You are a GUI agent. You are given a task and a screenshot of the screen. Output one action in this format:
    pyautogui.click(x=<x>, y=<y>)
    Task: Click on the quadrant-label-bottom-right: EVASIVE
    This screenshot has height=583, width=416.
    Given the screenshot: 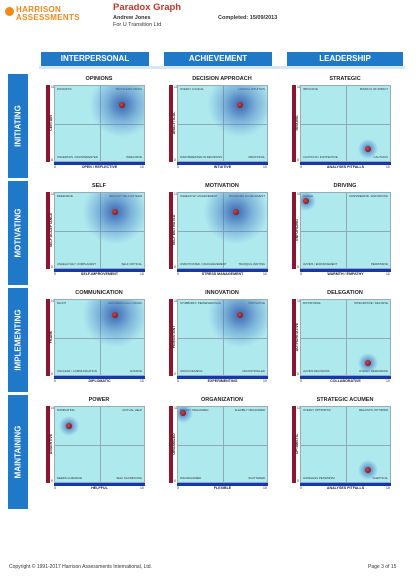 What is the action you would take?
    pyautogui.click(x=136, y=371)
    